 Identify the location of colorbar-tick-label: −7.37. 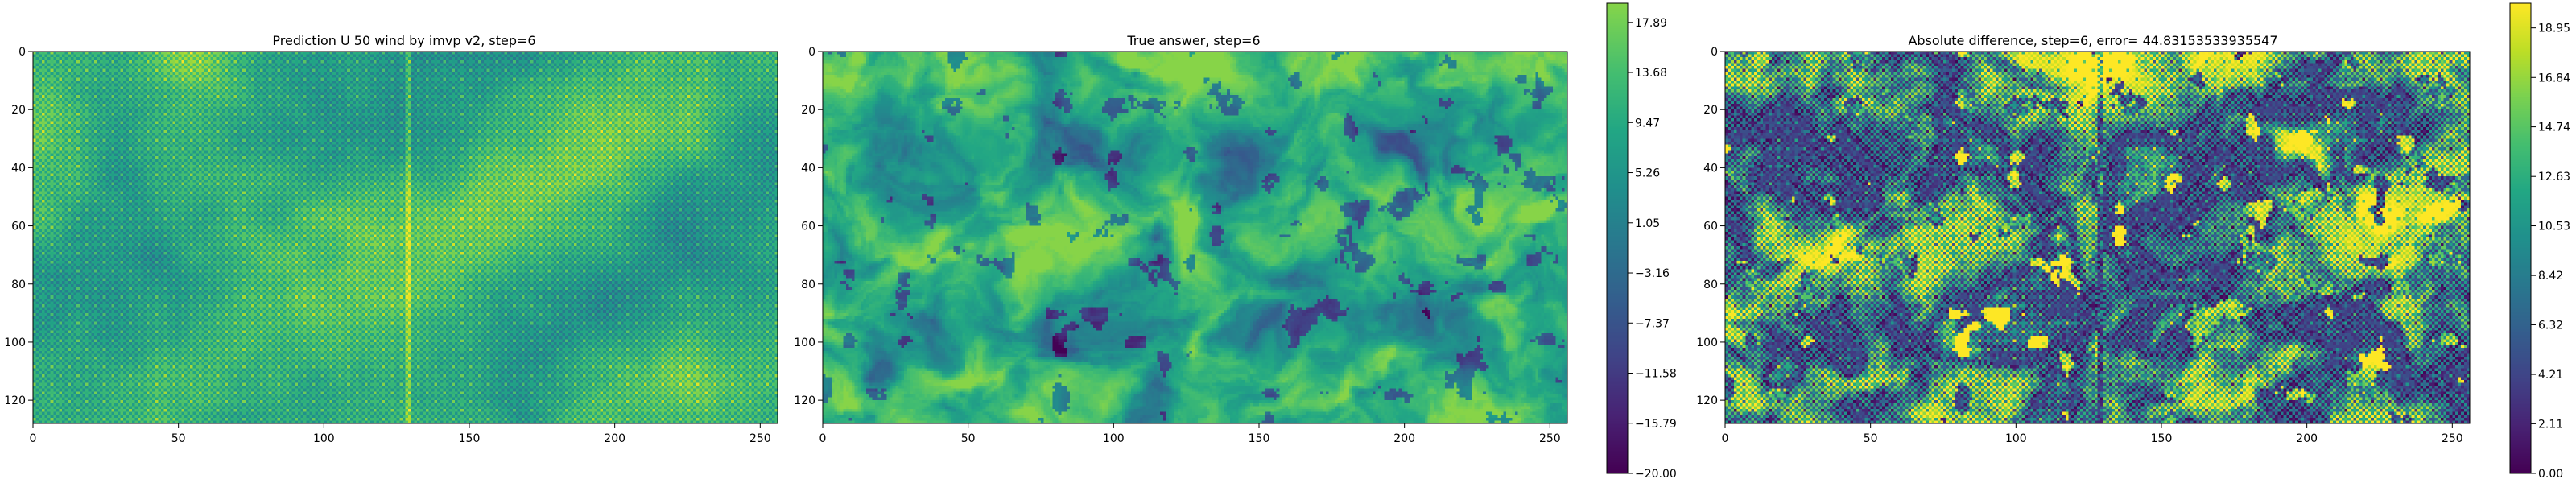
(1652, 323).